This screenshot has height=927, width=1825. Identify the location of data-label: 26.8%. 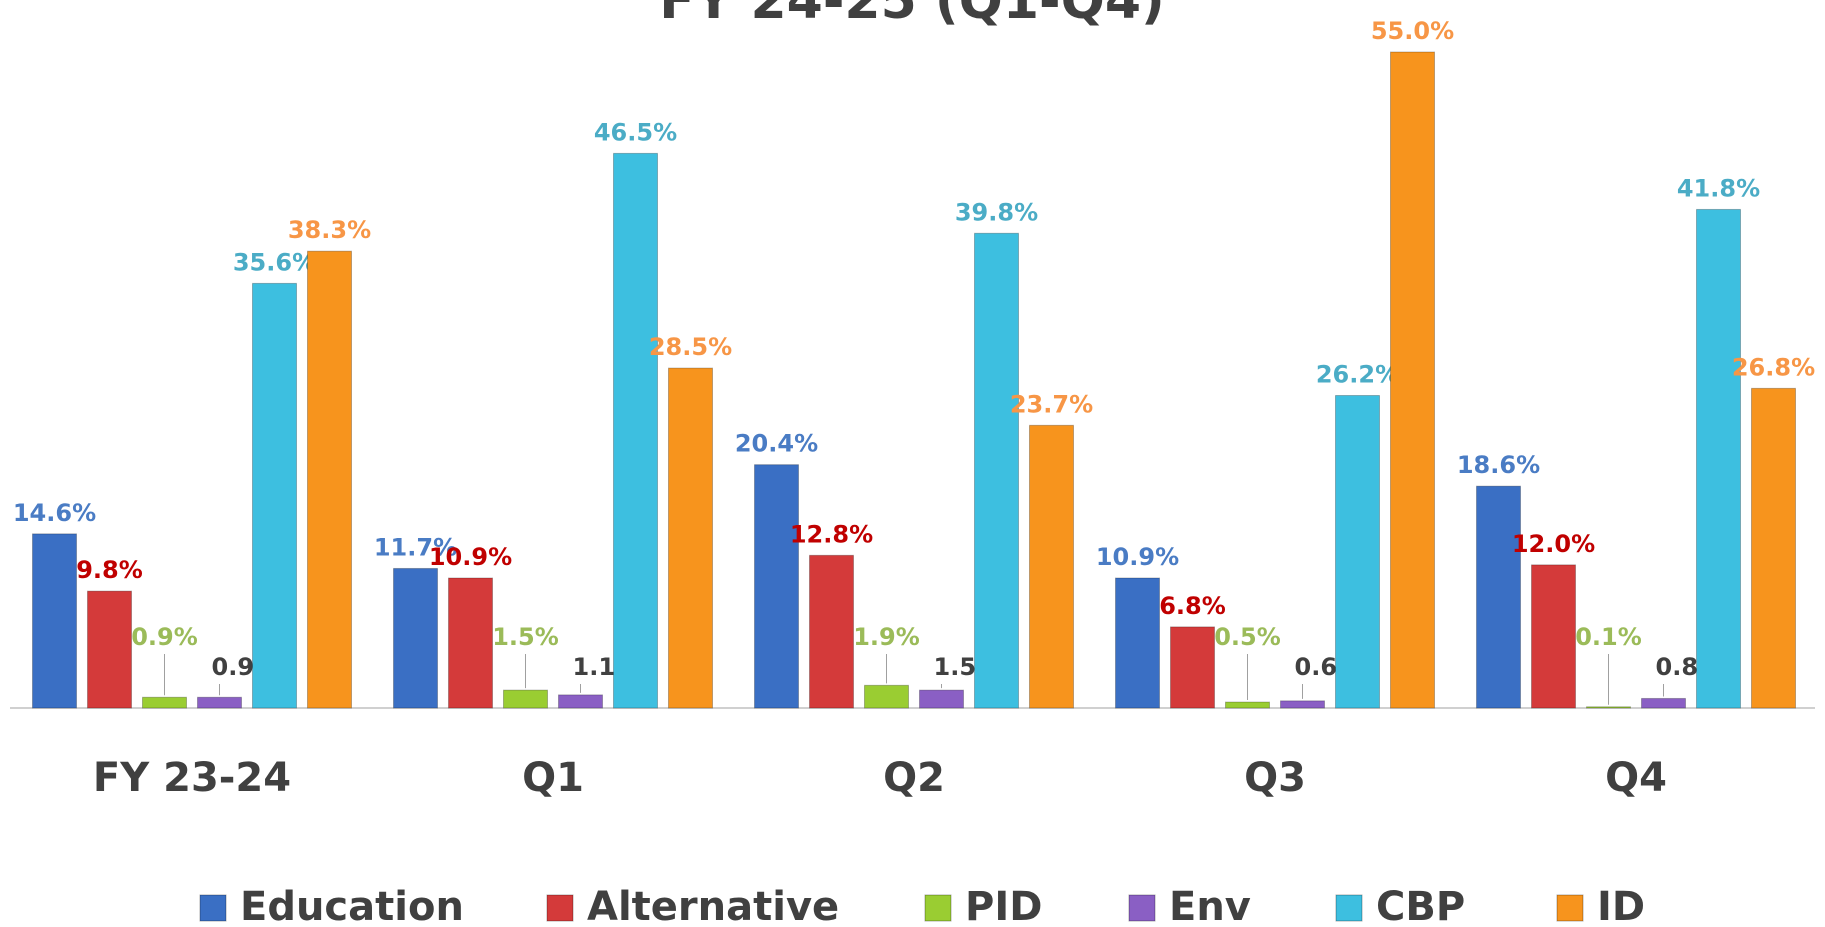
(1773, 367).